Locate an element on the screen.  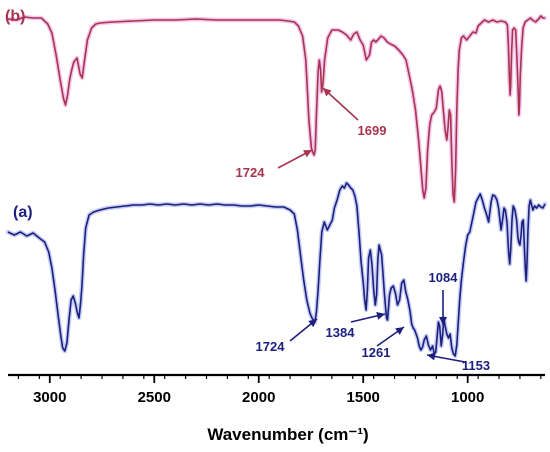
panel-label-a: (a) is located at coordinates (23, 212).